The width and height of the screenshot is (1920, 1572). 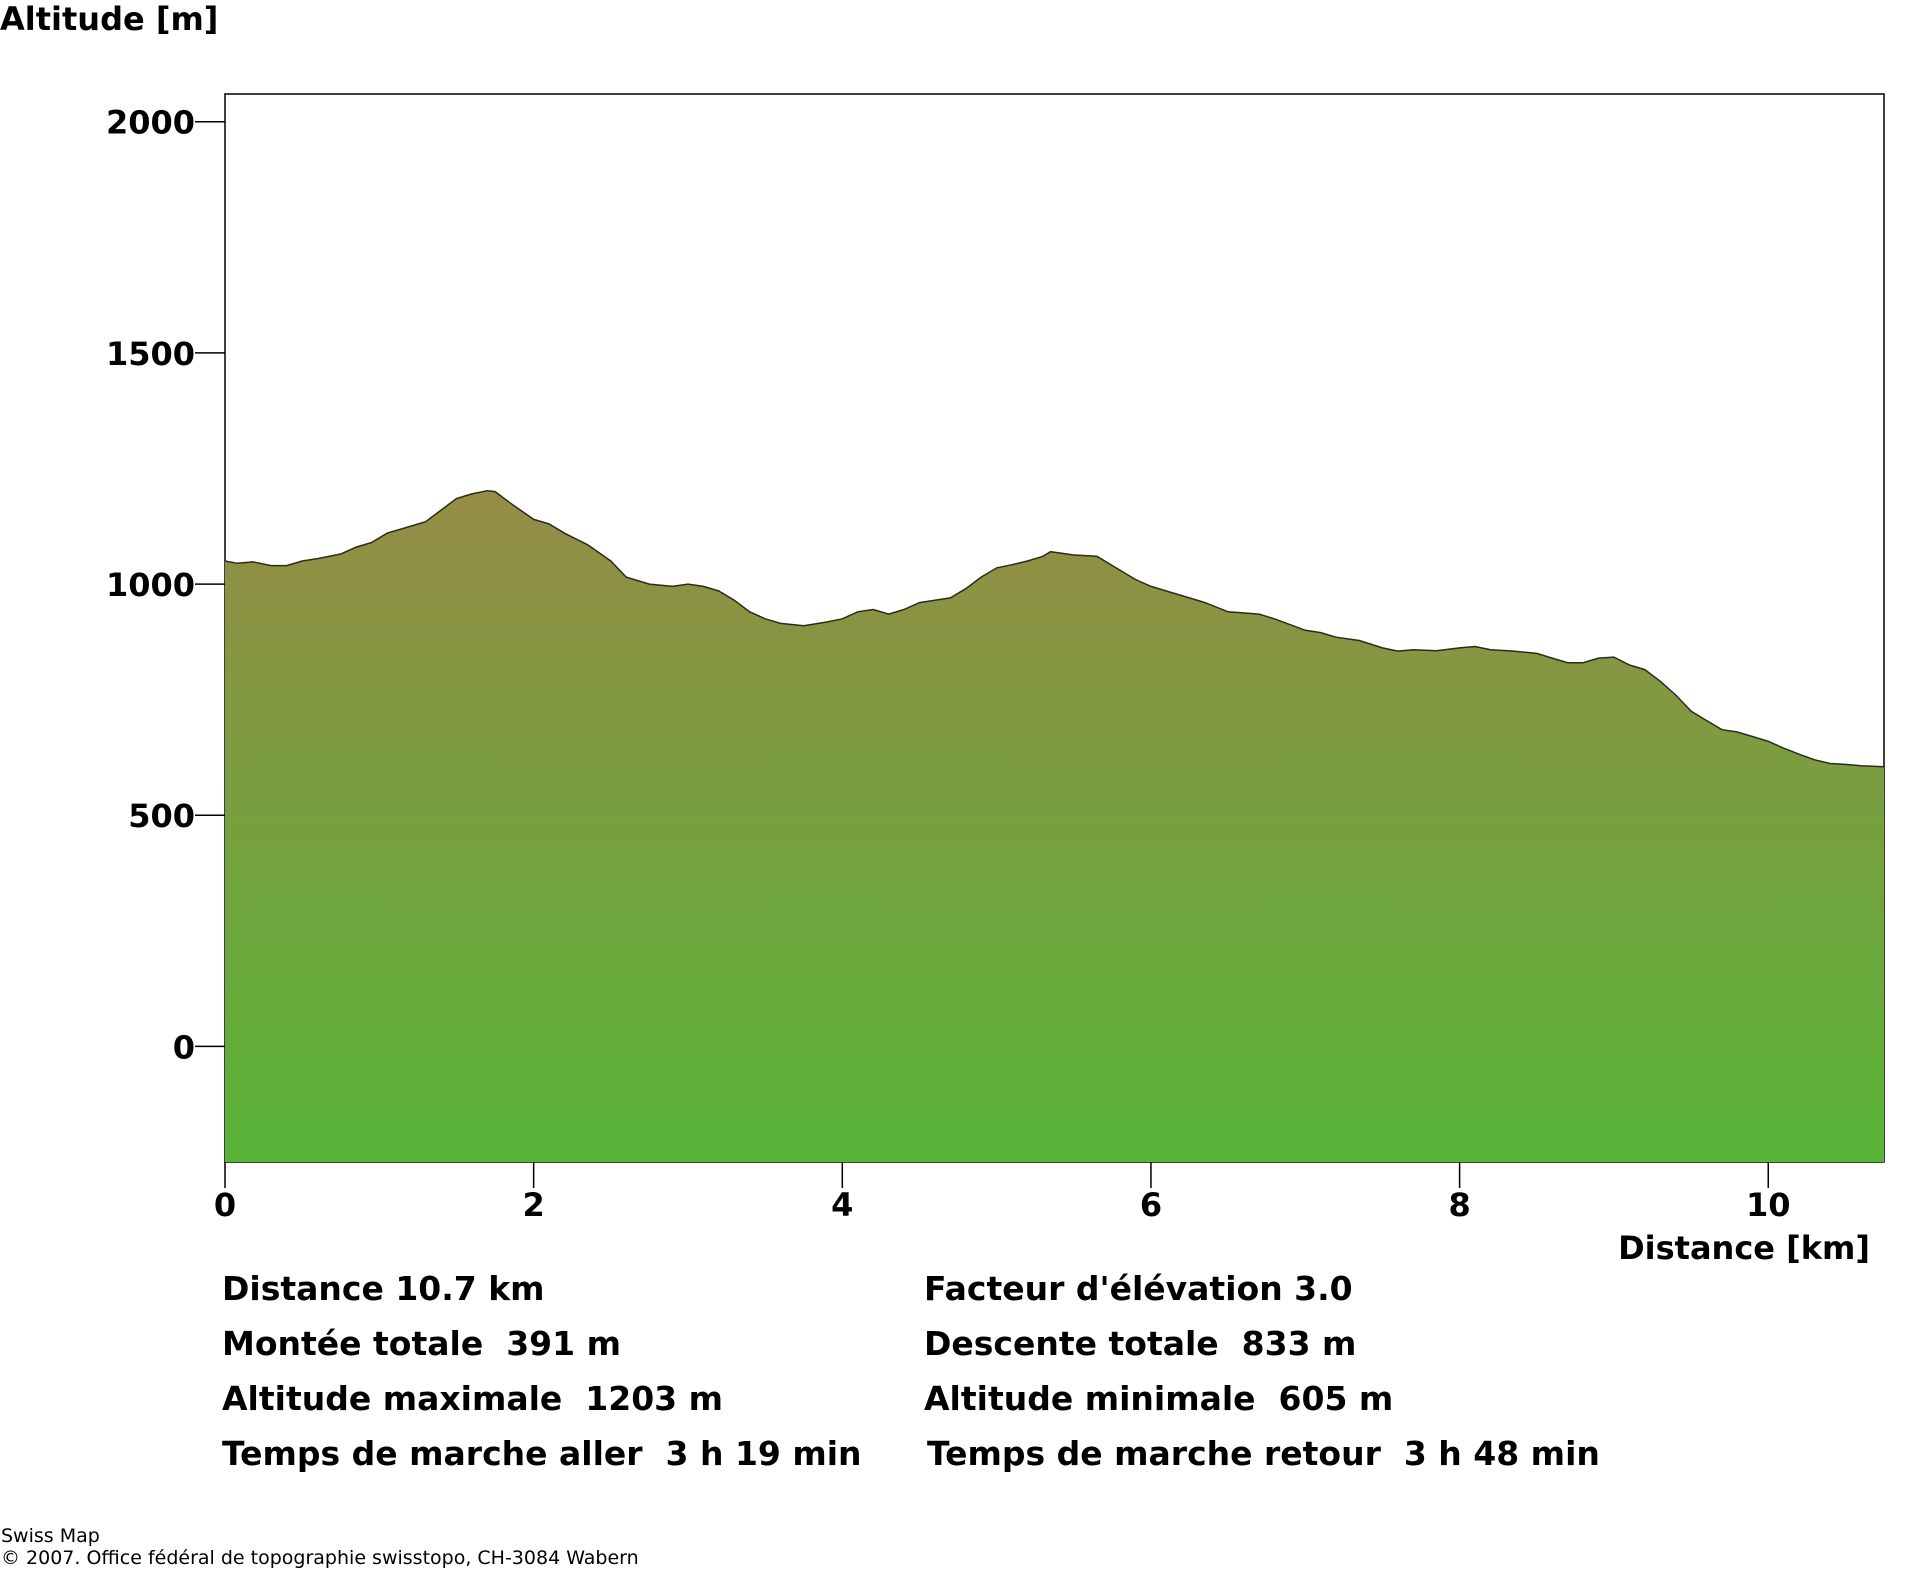 What do you see at coordinates (534, 1205) in the screenshot?
I see `x-tick-label: 2` at bounding box center [534, 1205].